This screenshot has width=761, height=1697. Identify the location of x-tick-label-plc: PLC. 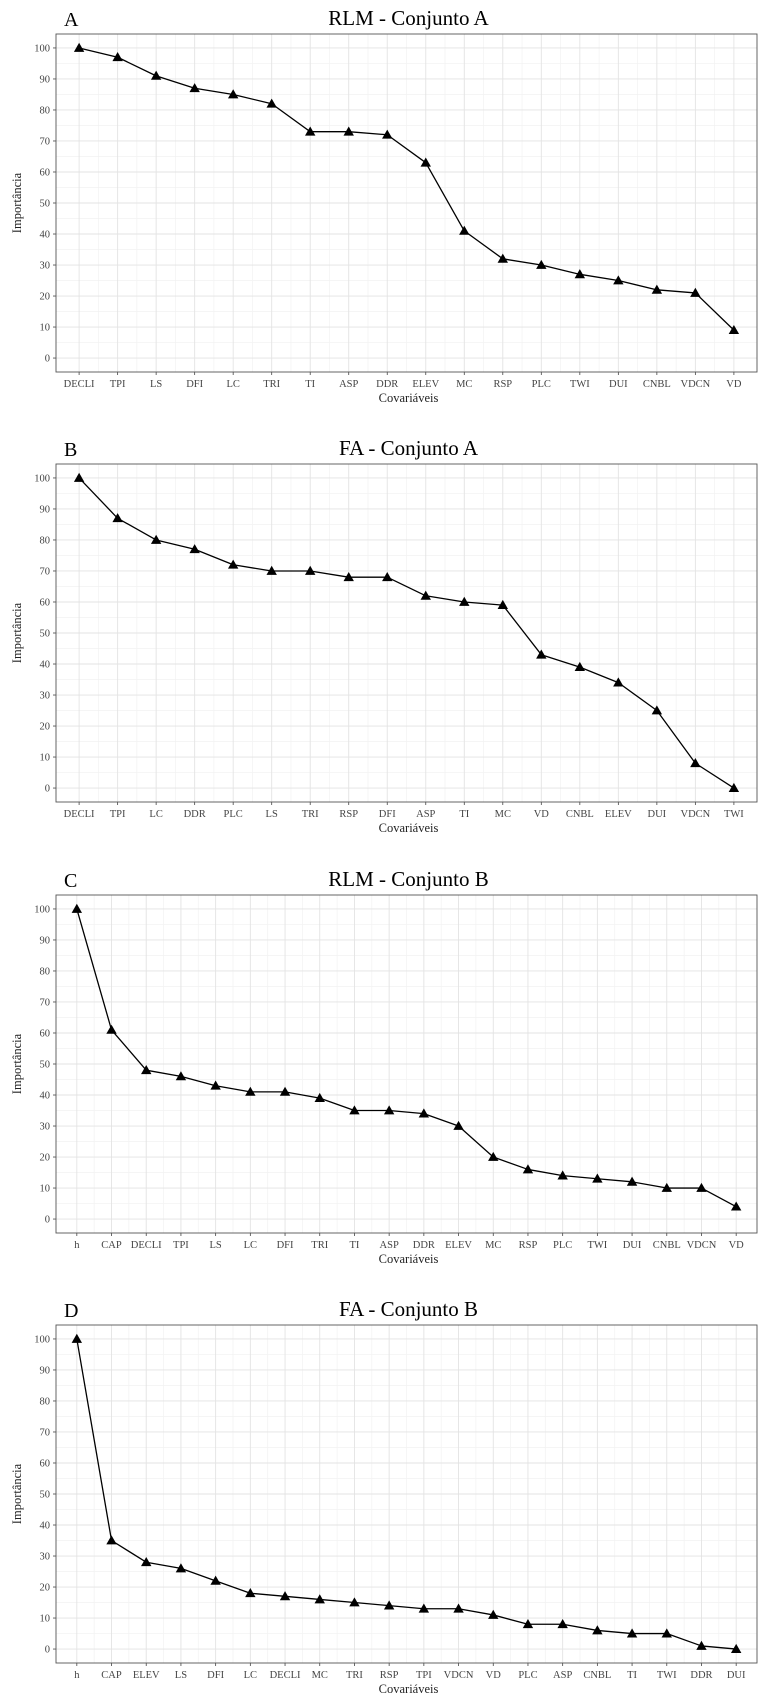
(541, 384).